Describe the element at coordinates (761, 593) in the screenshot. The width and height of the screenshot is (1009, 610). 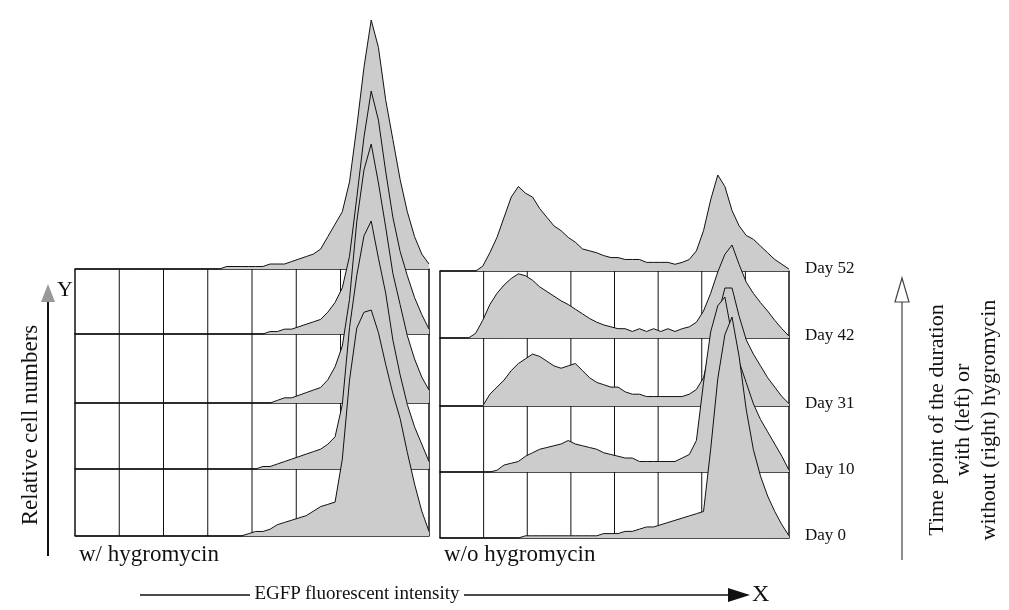
I see `text: X` at that location.